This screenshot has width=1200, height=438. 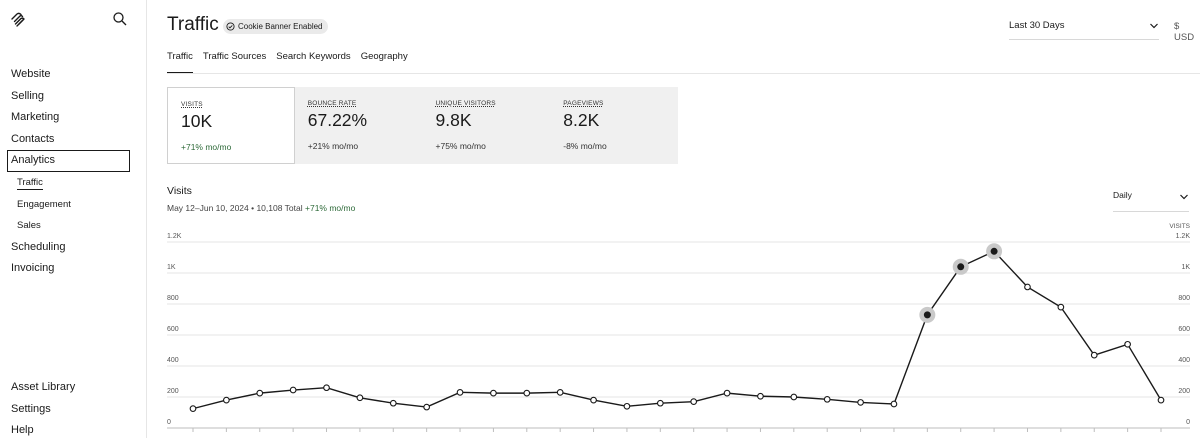 I want to click on date-range-value: Last 30 Days, so click(x=1037, y=25).